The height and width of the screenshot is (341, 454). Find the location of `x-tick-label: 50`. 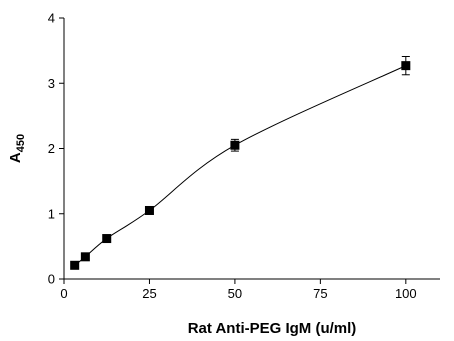

x-tick-label: 50 is located at coordinates (235, 293).